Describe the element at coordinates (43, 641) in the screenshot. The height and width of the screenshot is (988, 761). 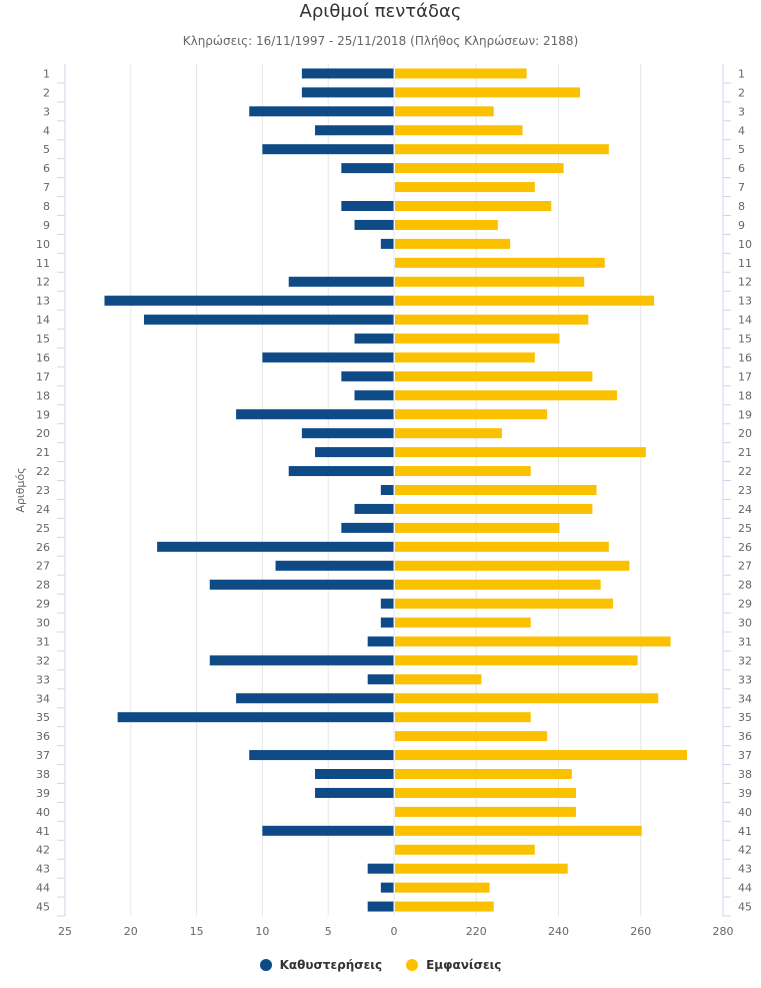
I see `y-tick-label-left: 31` at that location.